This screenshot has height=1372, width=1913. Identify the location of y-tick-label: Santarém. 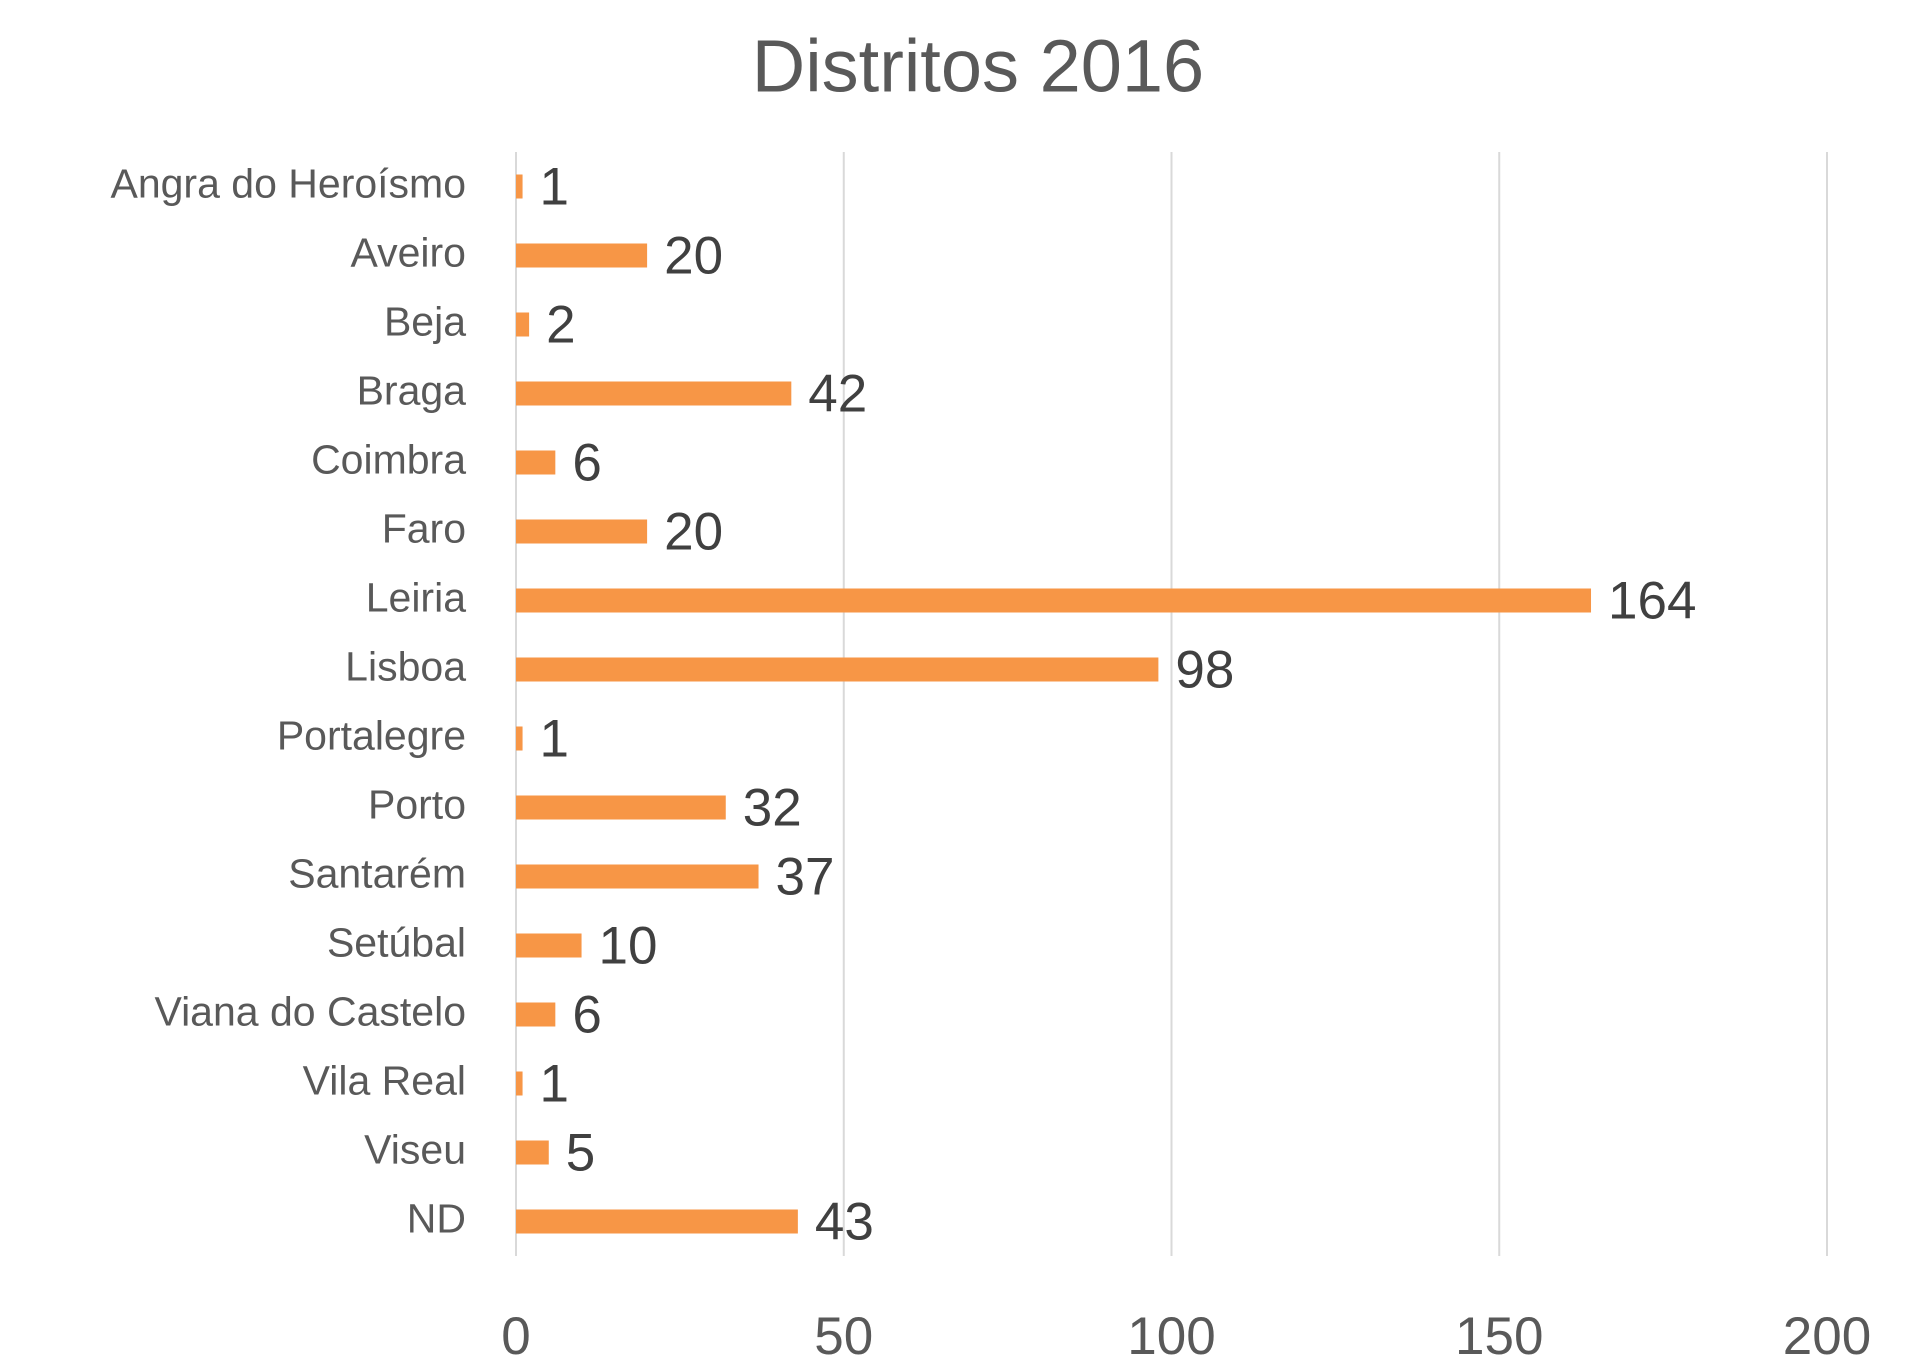
(377, 873).